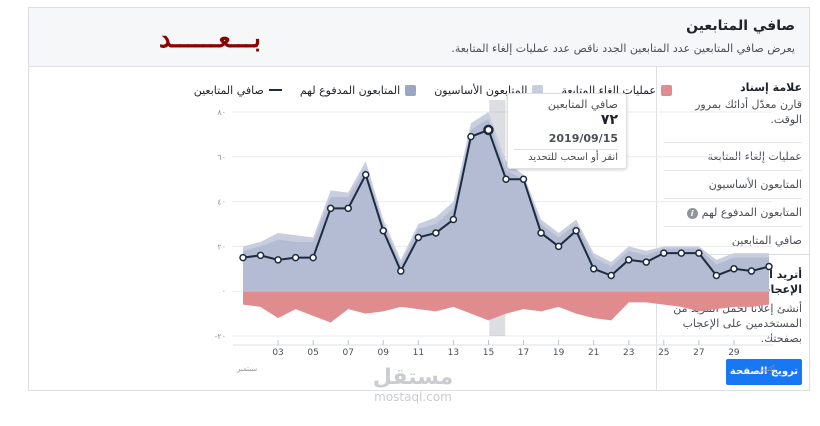 This screenshot has width=820, height=426. What do you see at coordinates (221, 246) in the screenshot?
I see `y-tick-label: ٢٠` at bounding box center [221, 246].